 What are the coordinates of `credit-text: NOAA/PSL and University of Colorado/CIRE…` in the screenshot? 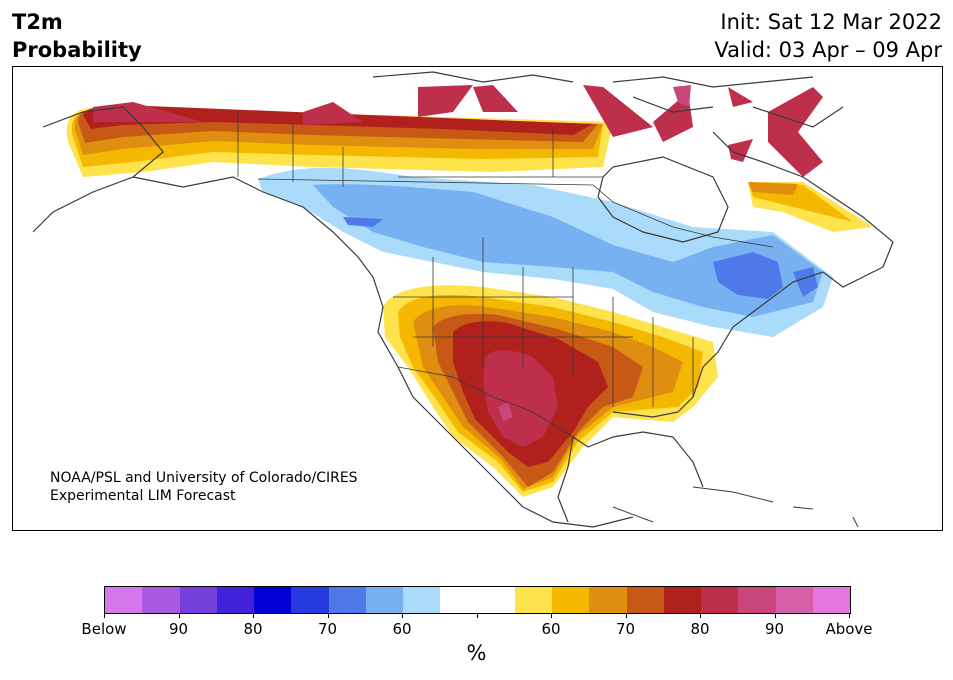 It's located at (204, 487).